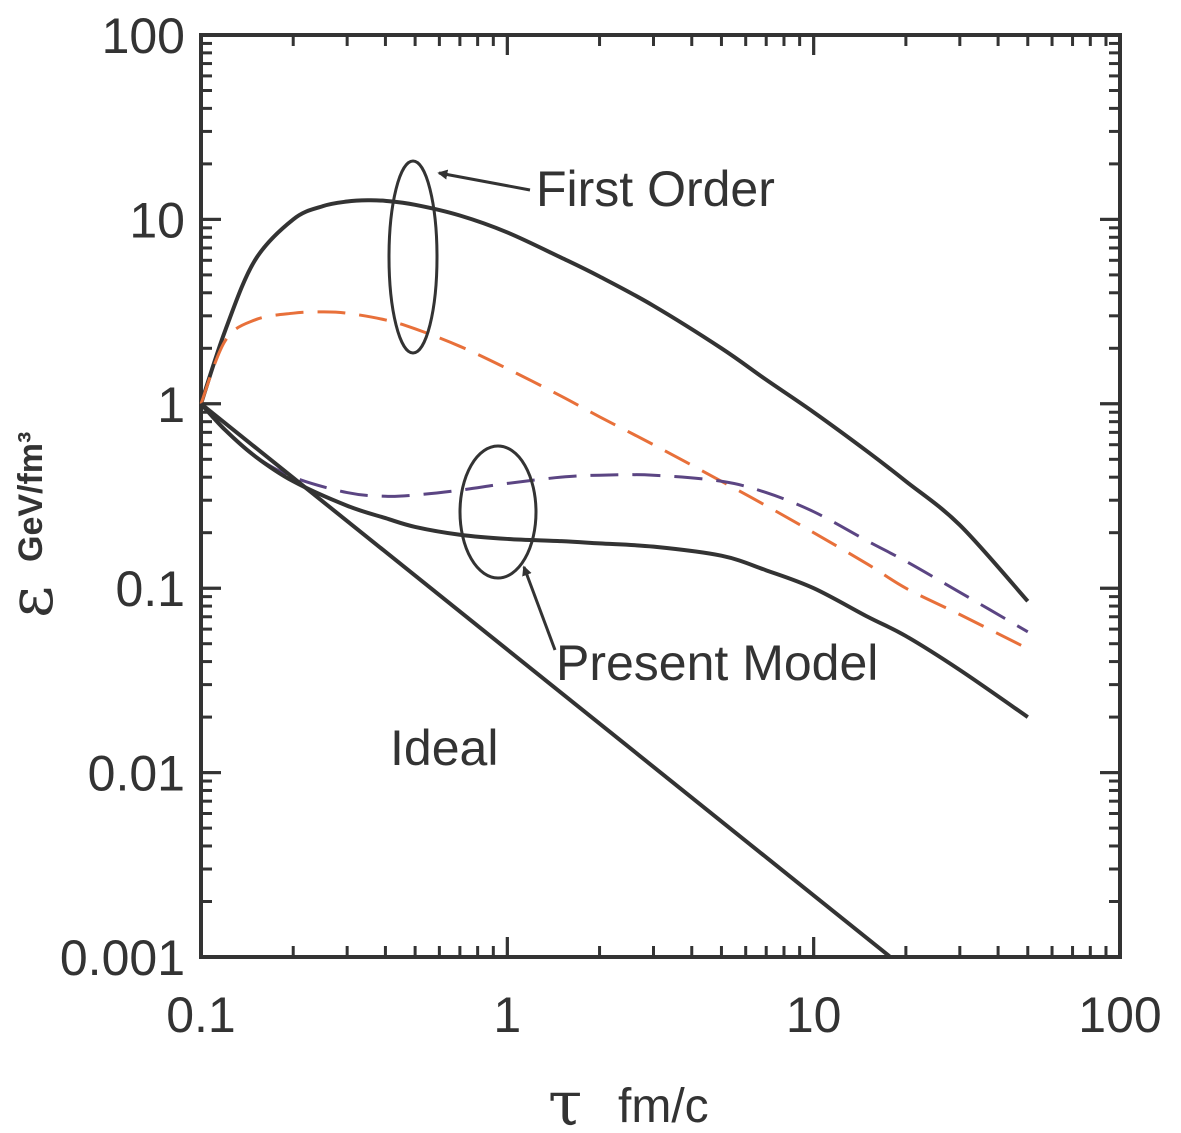  Describe the element at coordinates (1119, 1015) in the screenshot. I see `x-tick-label: 100` at that location.